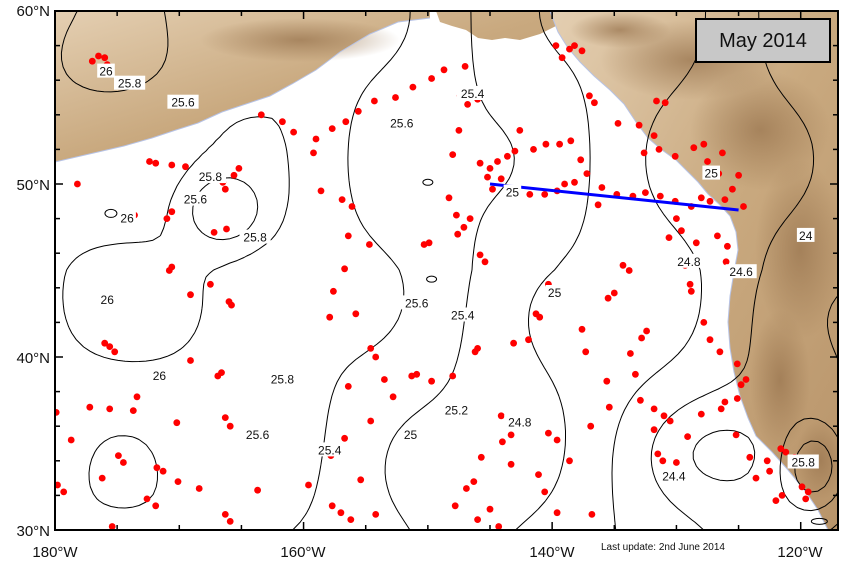  Describe the element at coordinates (33, 531) in the screenshot. I see `lat-label-30: 30°N` at that location.